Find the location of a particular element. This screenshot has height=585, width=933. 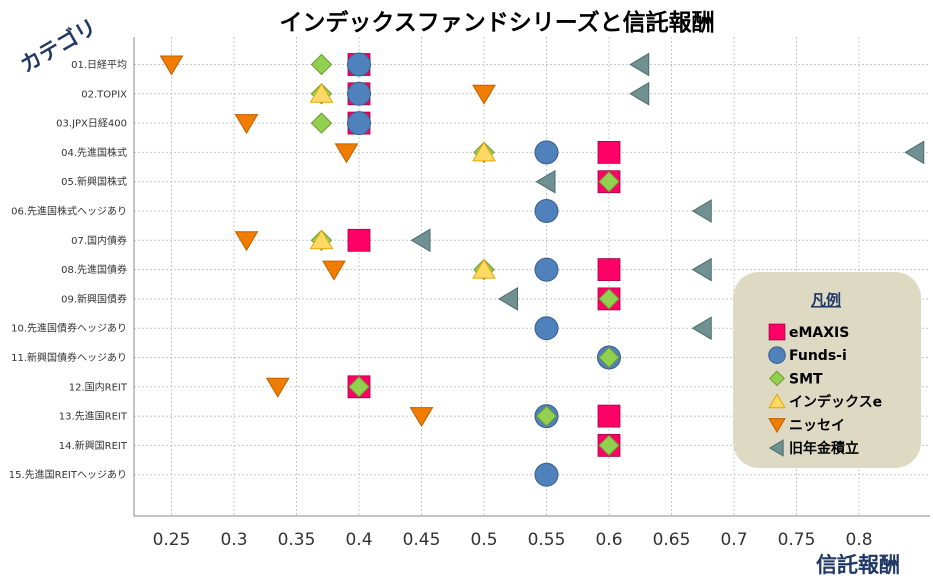

x-tick-label: 0.7 is located at coordinates (733, 540).